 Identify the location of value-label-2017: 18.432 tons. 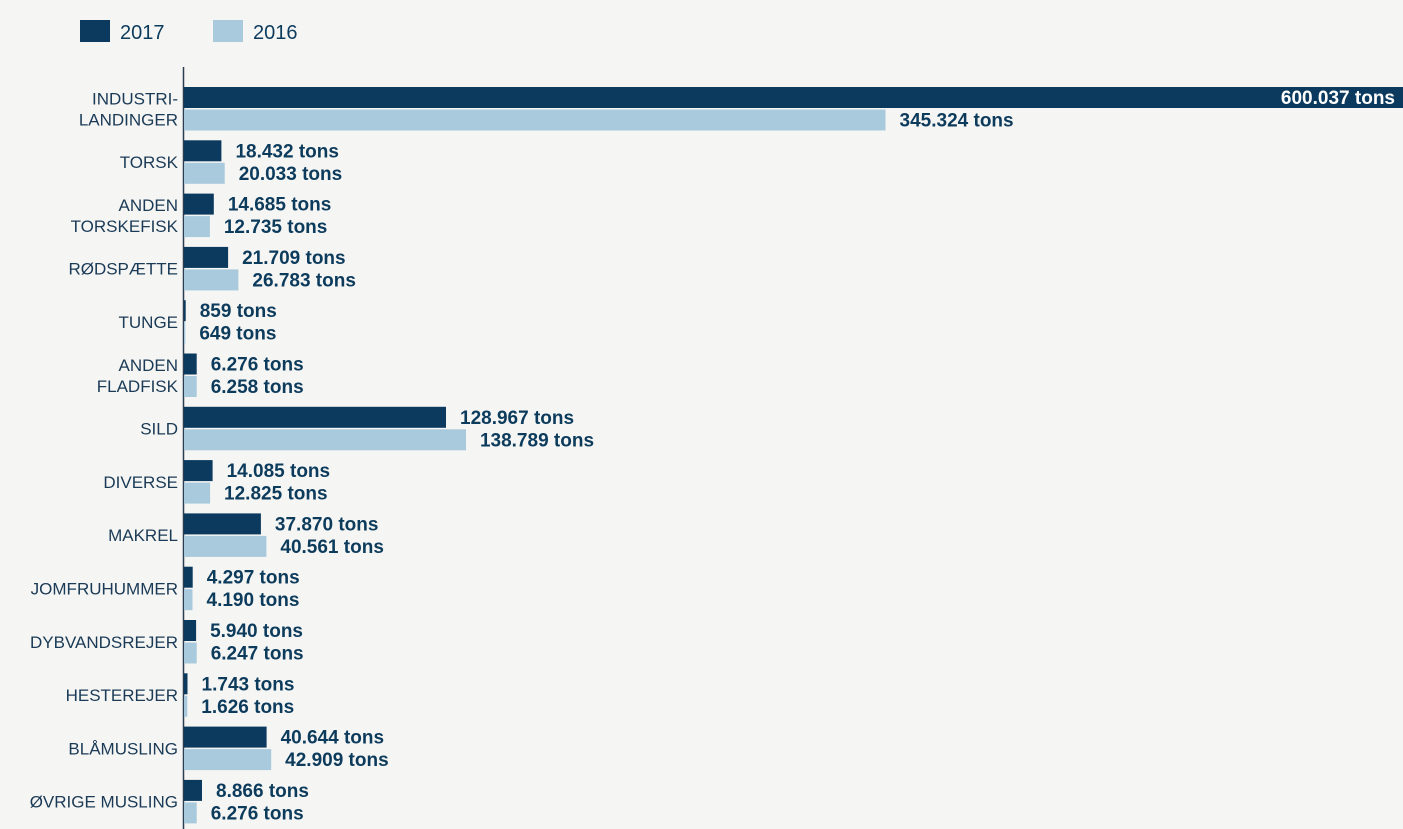
(287, 151).